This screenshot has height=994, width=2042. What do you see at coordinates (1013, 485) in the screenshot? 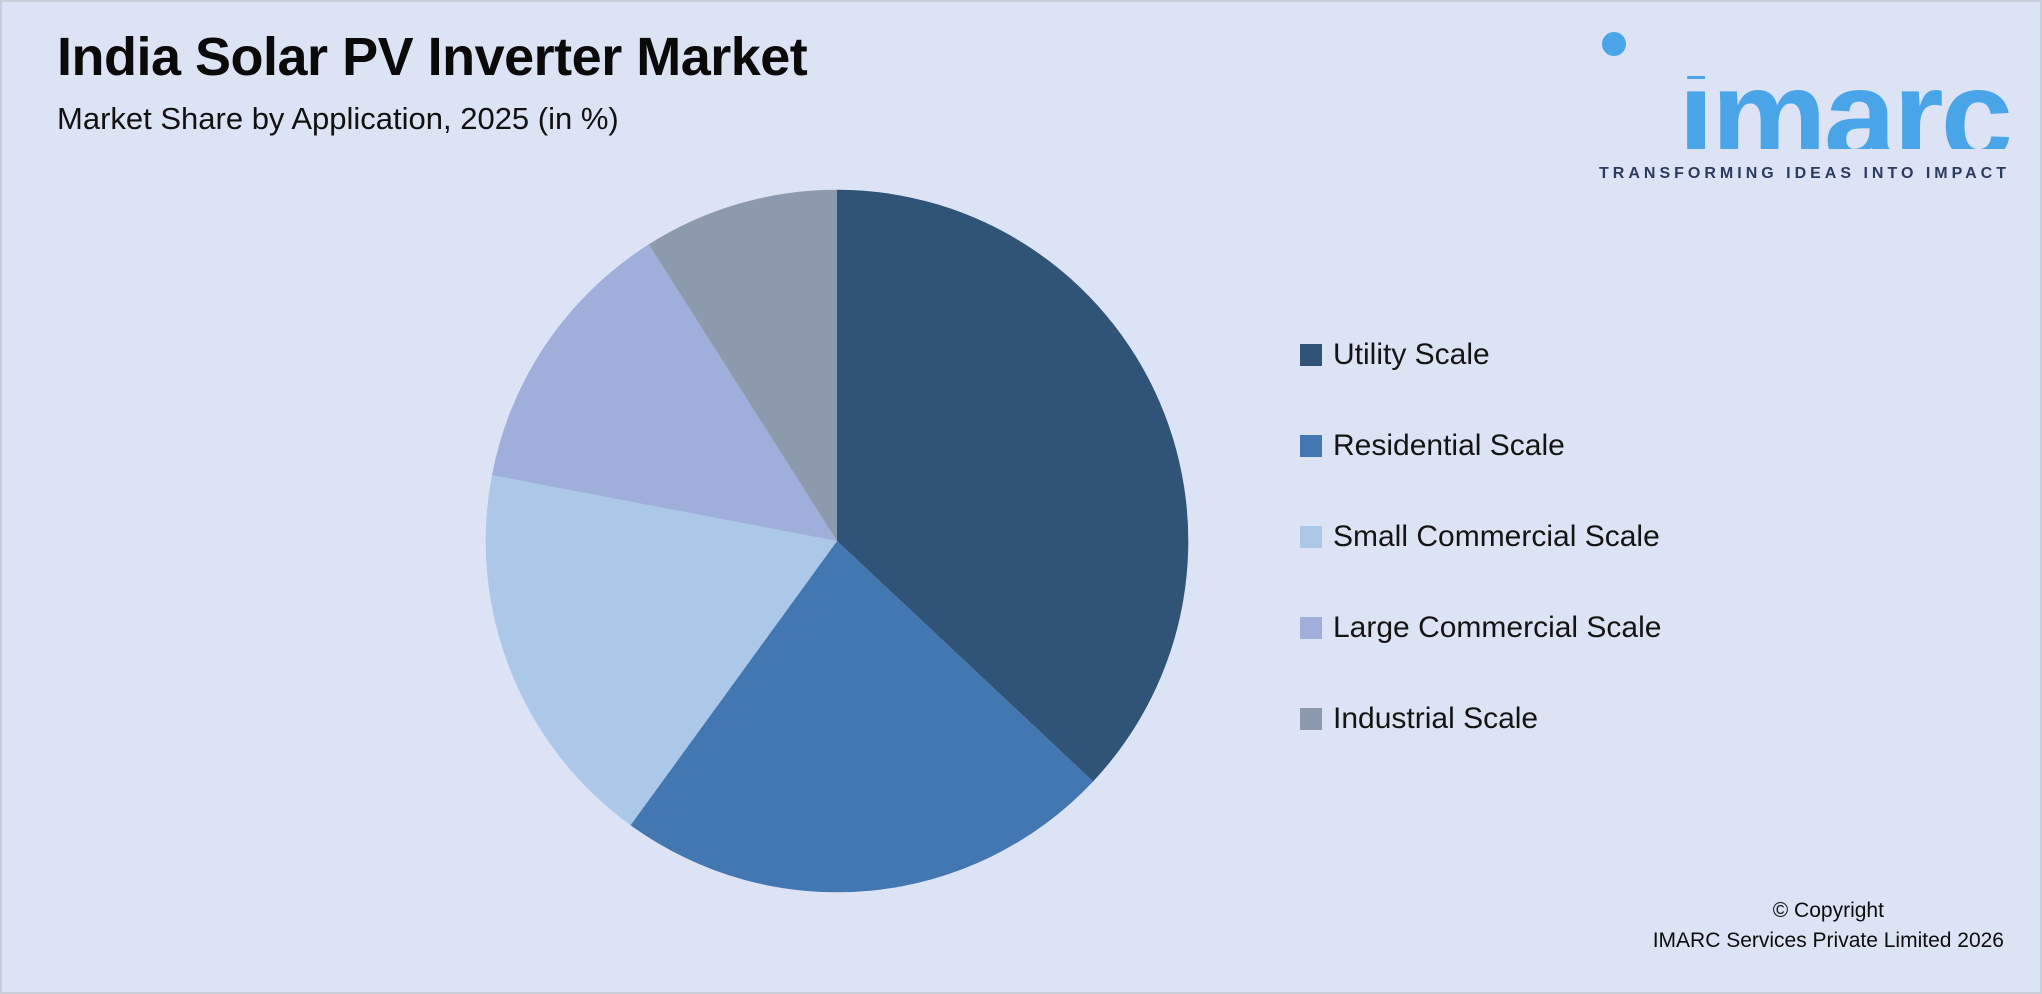
I see `pie-slice-utility-scale` at bounding box center [1013, 485].